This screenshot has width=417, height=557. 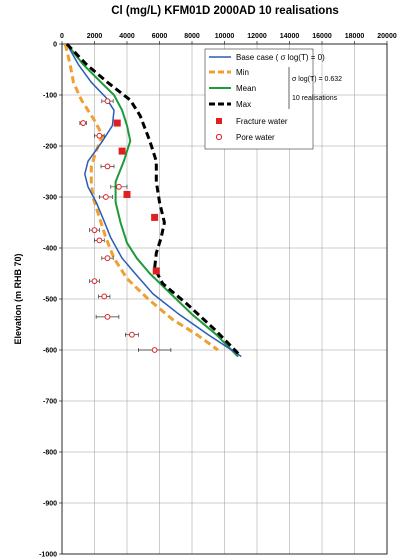 What do you see at coordinates (290, 36) in the screenshot?
I see `x-tick-label: 14000` at bounding box center [290, 36].